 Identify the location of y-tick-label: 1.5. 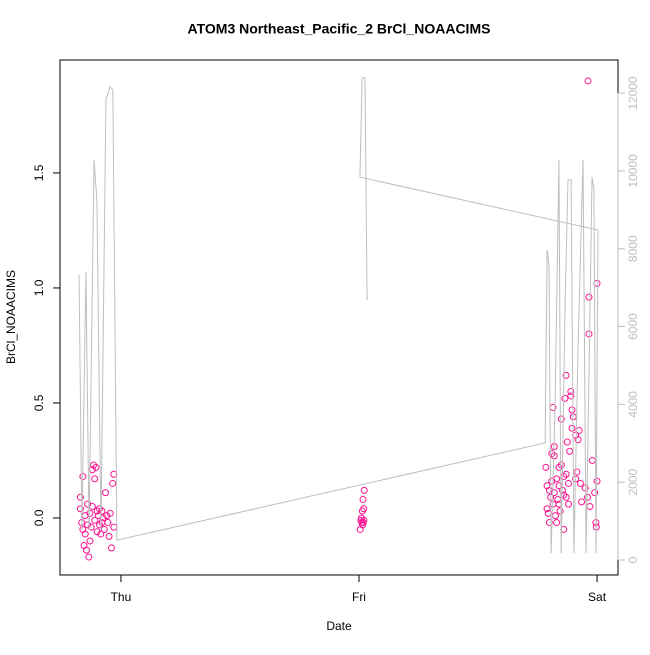
(39, 172).